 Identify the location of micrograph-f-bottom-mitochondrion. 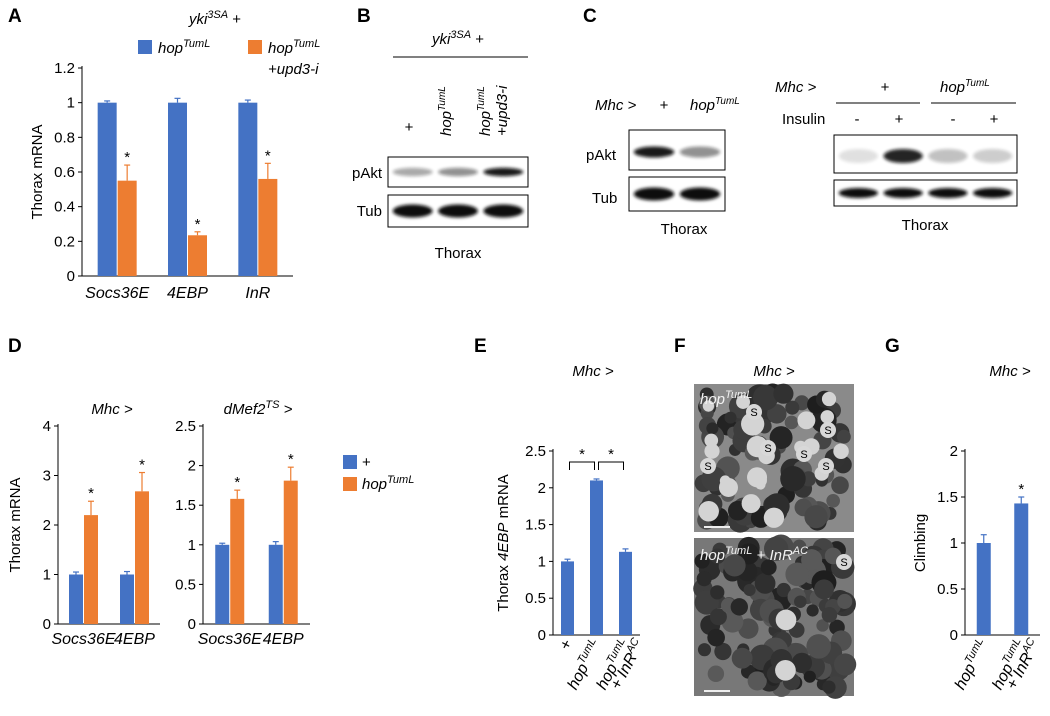
(785, 670).